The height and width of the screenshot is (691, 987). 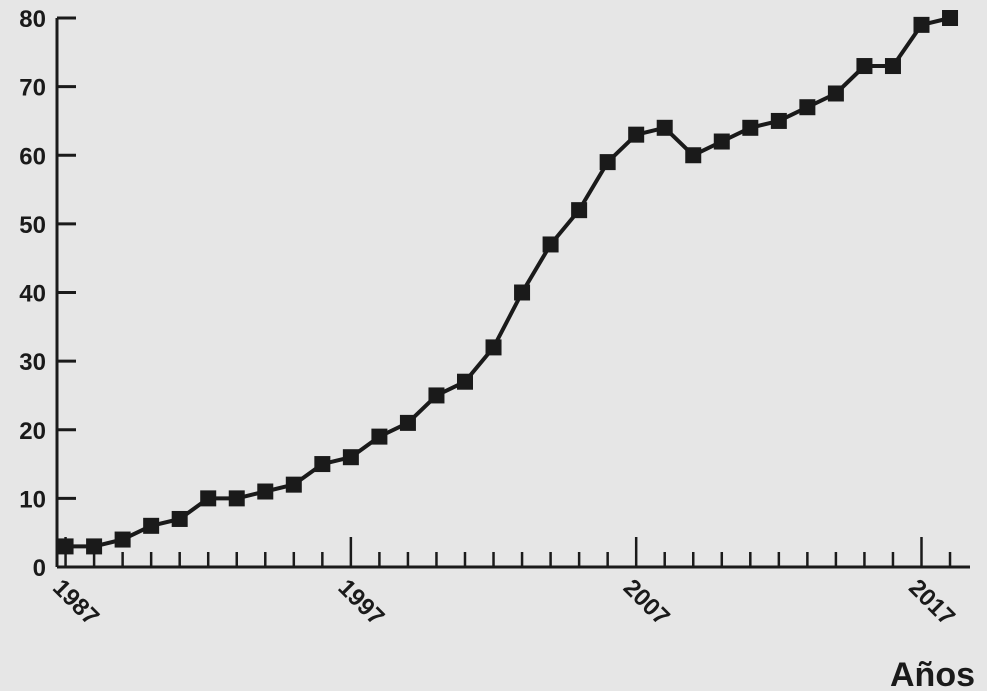 What do you see at coordinates (39, 568) in the screenshot?
I see `y-tick-label: 0` at bounding box center [39, 568].